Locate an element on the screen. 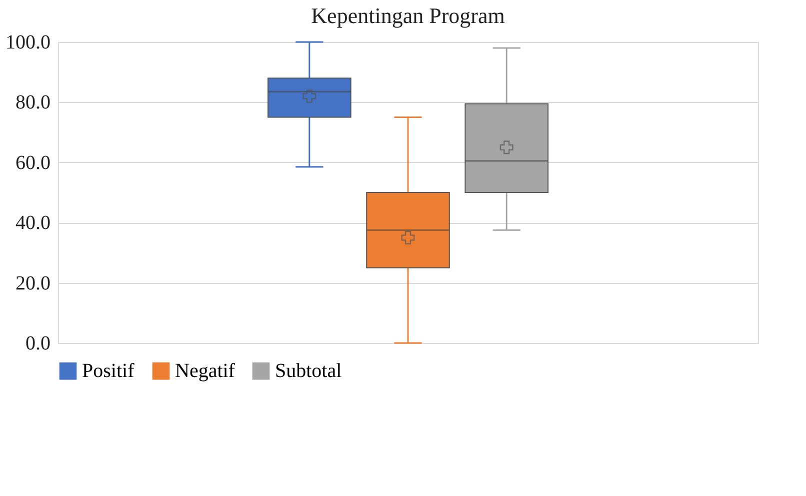  y-tick-label: 40.0 is located at coordinates (33, 223).